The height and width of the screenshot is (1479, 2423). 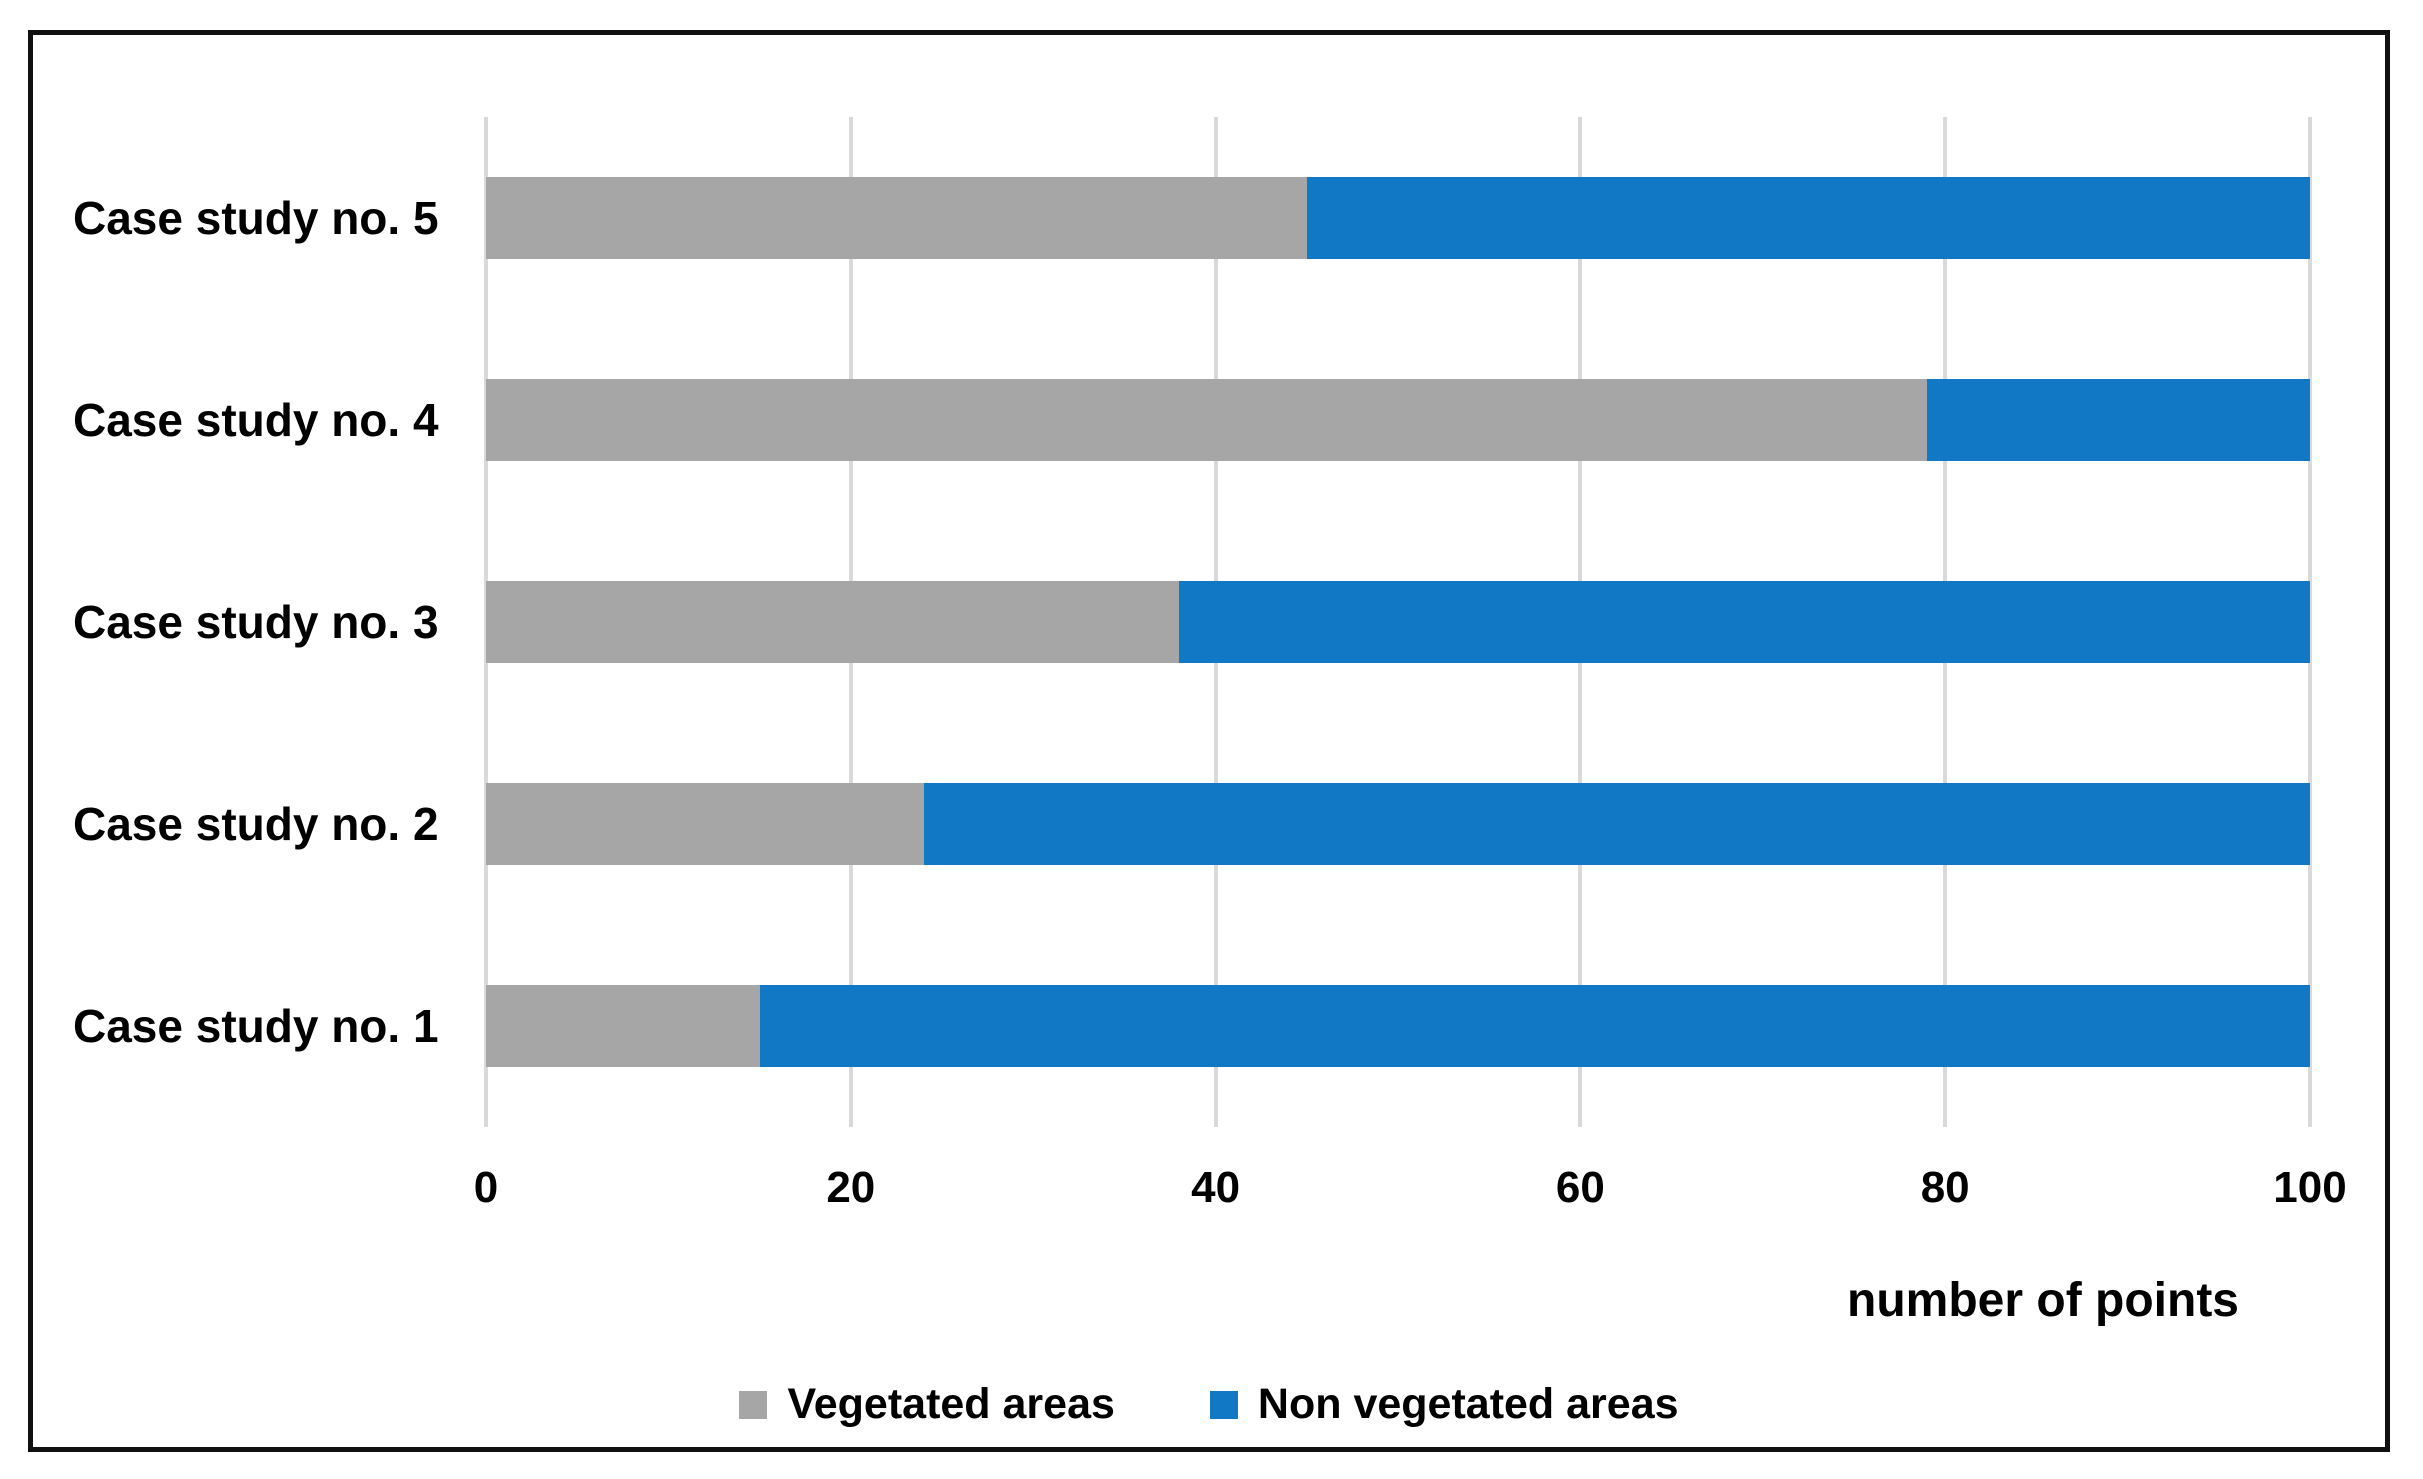 What do you see at coordinates (951, 1404) in the screenshot?
I see `legend-label: Vegetated areas` at bounding box center [951, 1404].